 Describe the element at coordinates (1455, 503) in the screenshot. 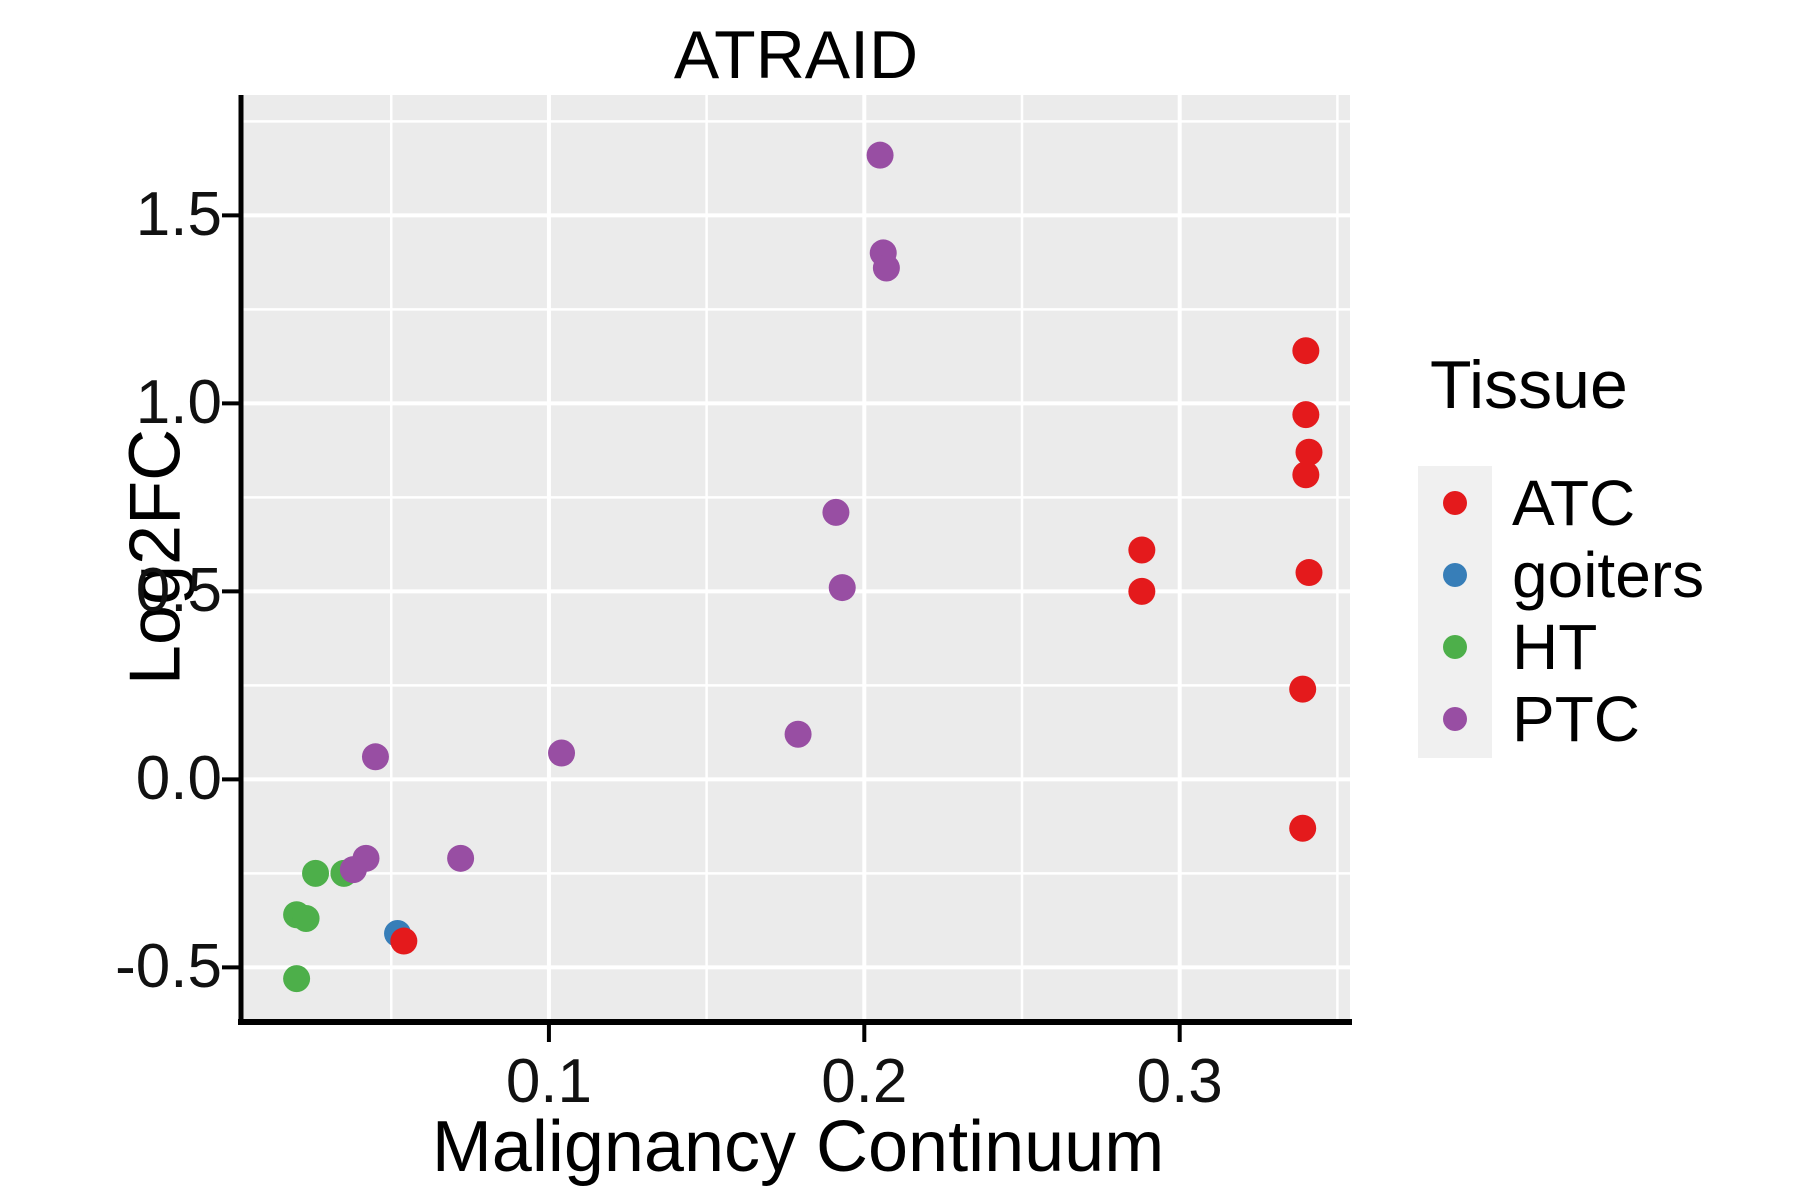

I see `legend-key-dot-ATC` at that location.